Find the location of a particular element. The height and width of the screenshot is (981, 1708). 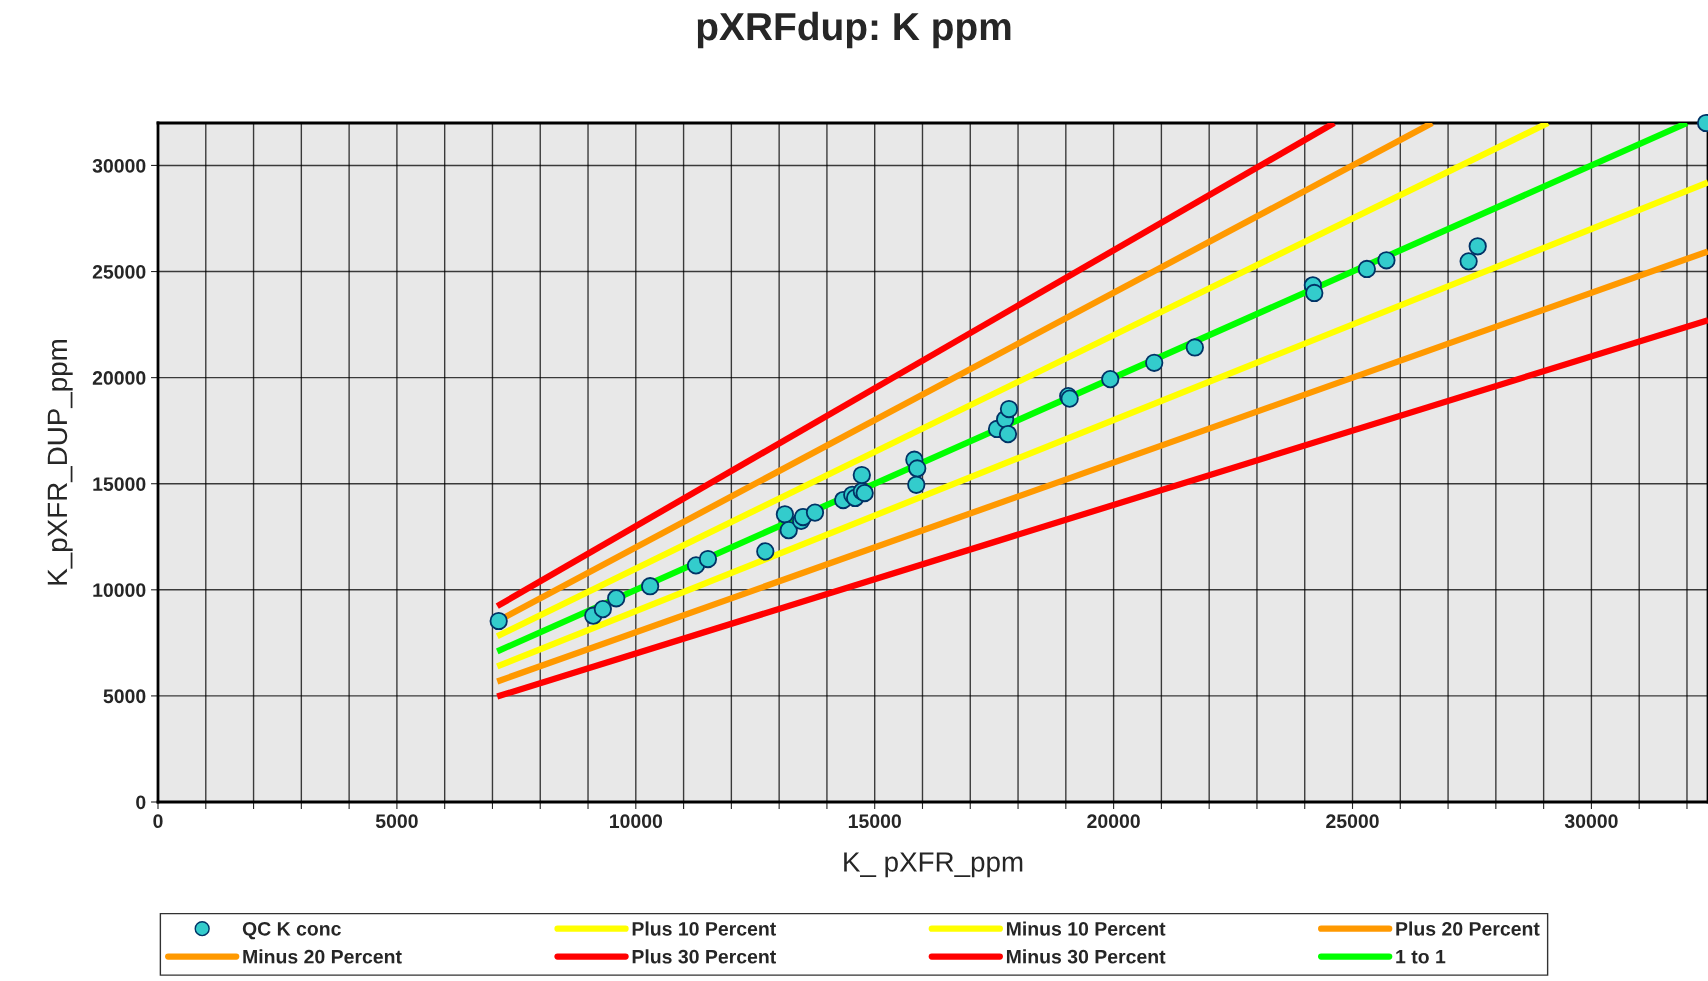

x-tick-label: 20000 is located at coordinates (1113, 821).